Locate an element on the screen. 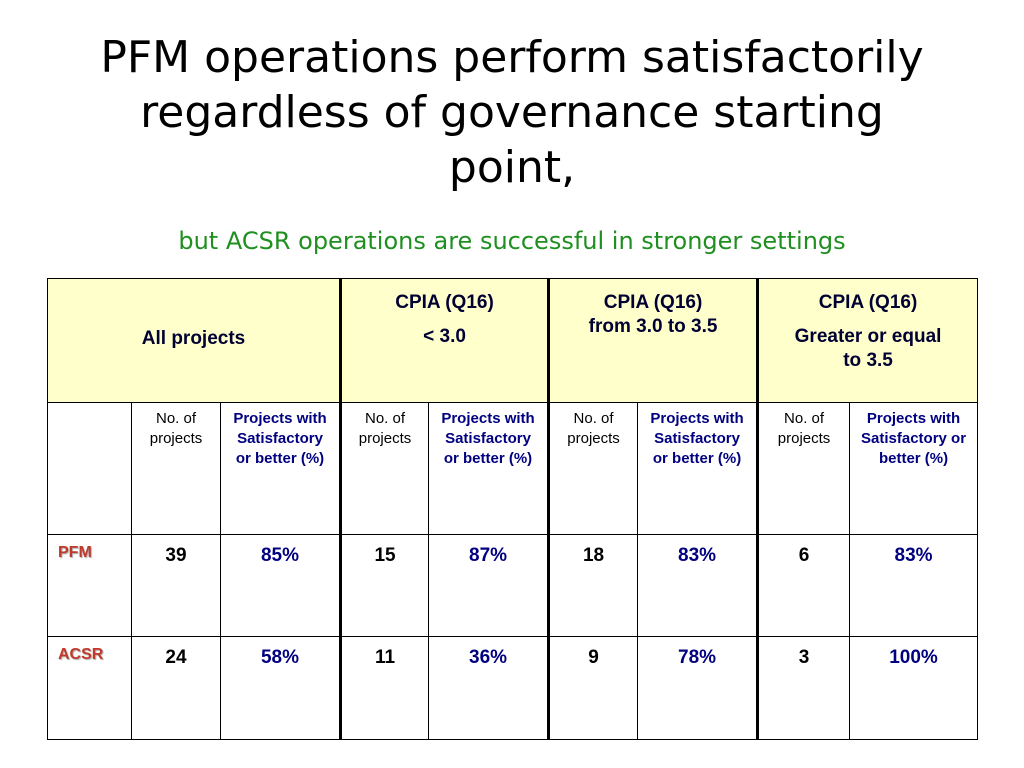  value-cell: 58% is located at coordinates (280, 688).